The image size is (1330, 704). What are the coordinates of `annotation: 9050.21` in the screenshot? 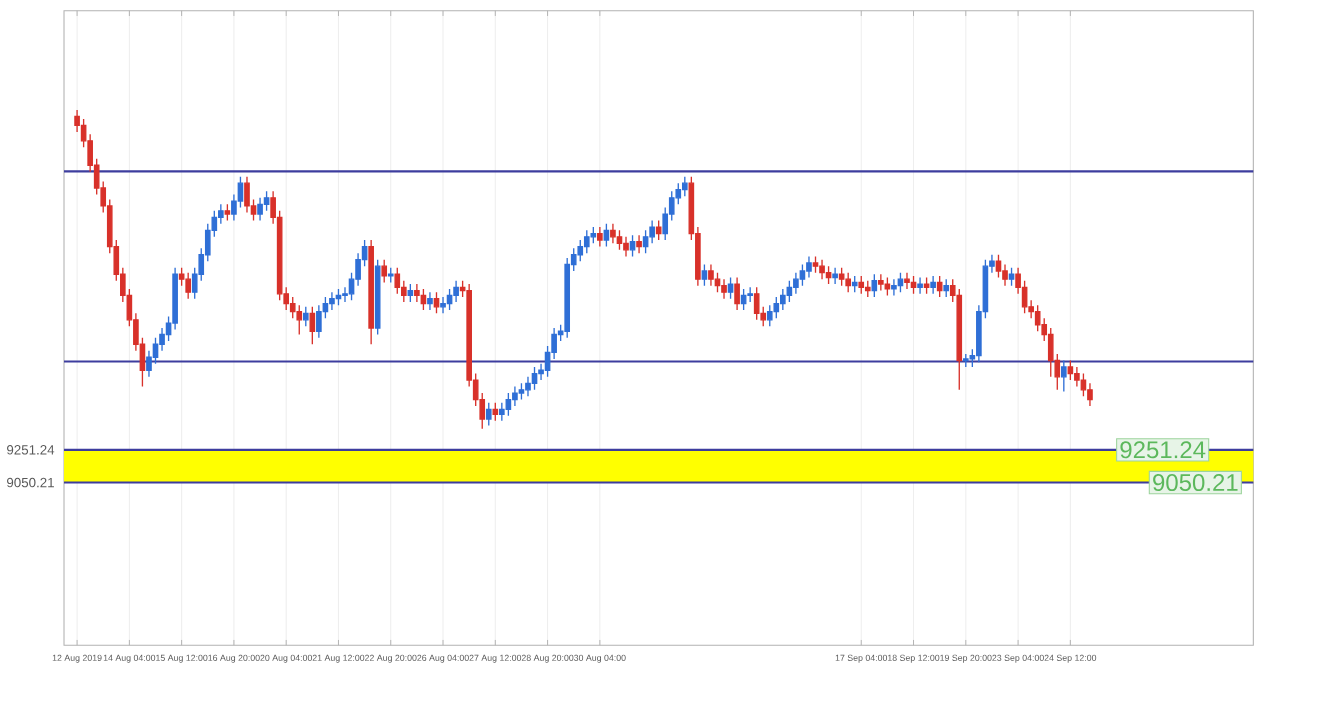 It's located at (1195, 483).